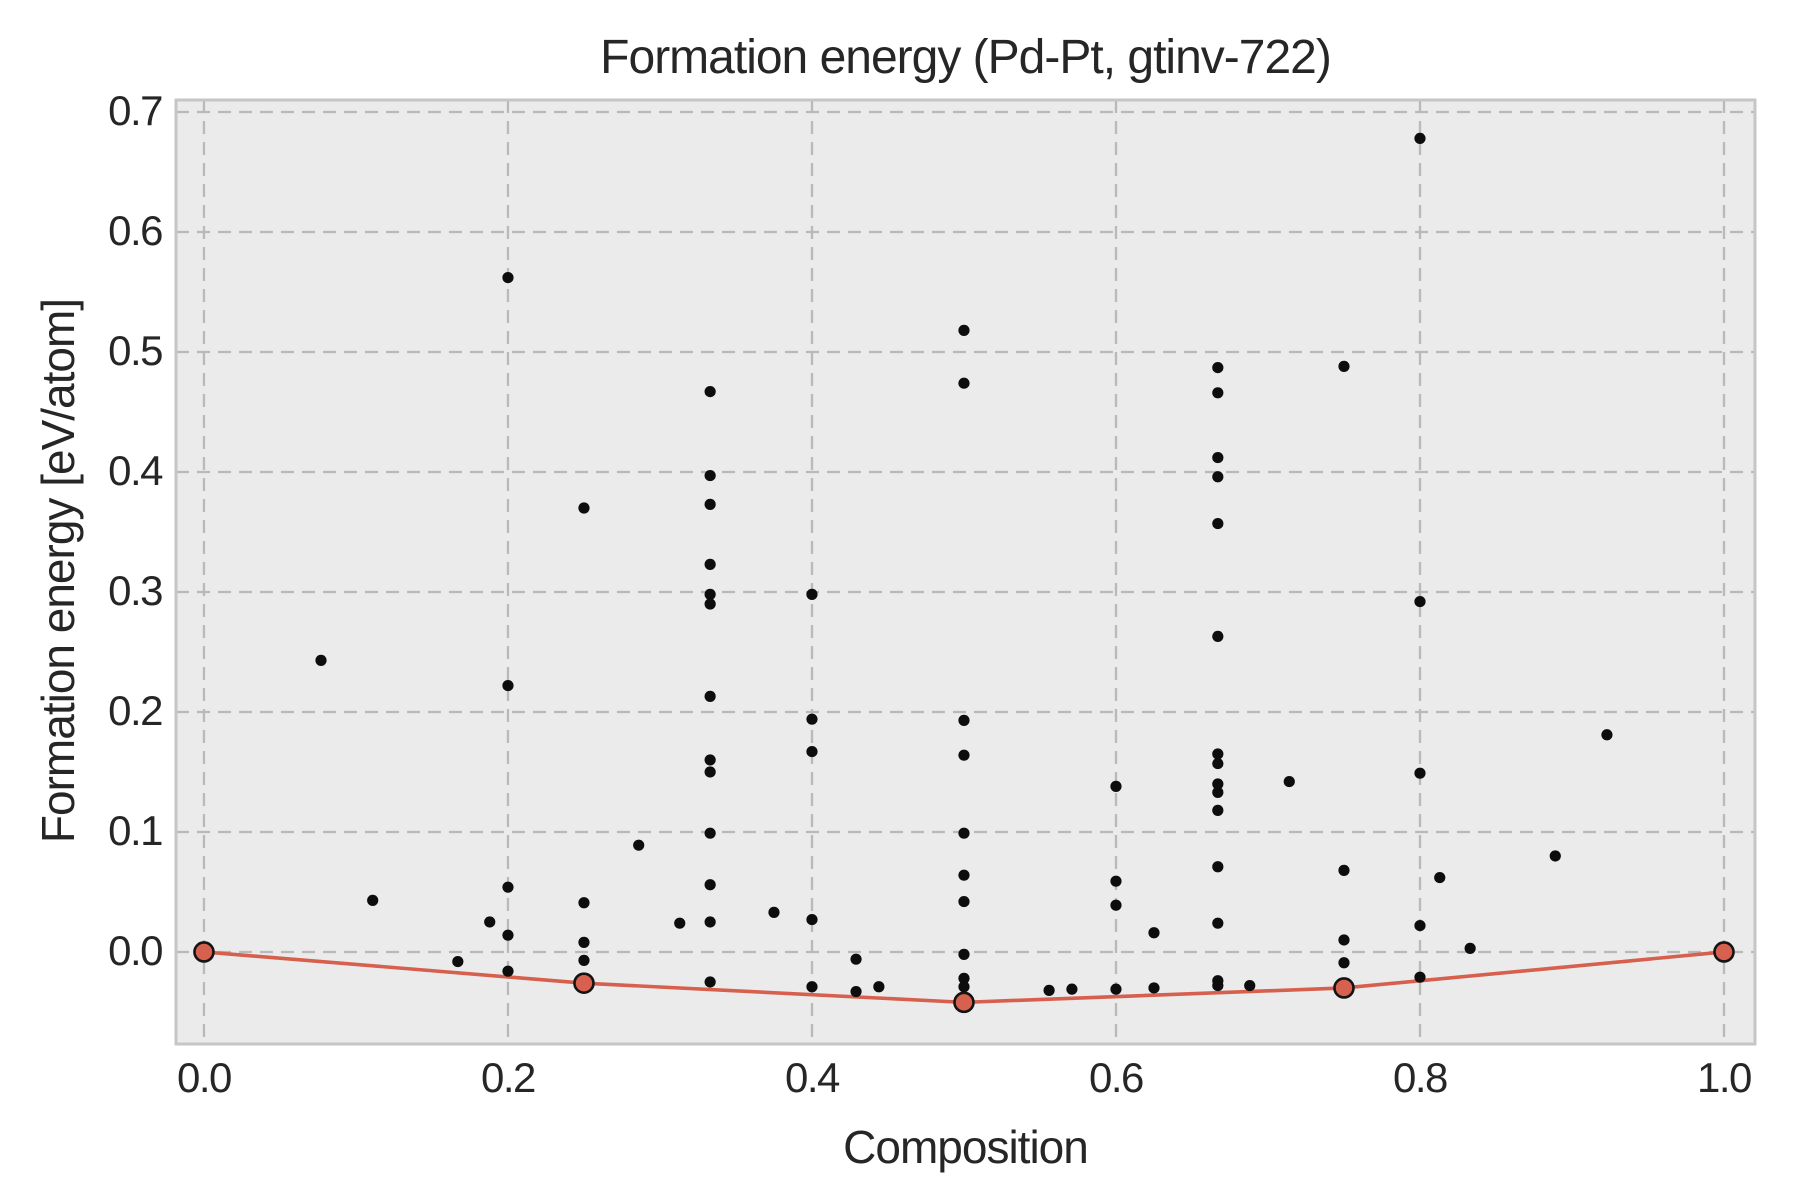 The height and width of the screenshot is (1200, 1800). I want to click on y-tick-label: 0.7, so click(135, 110).